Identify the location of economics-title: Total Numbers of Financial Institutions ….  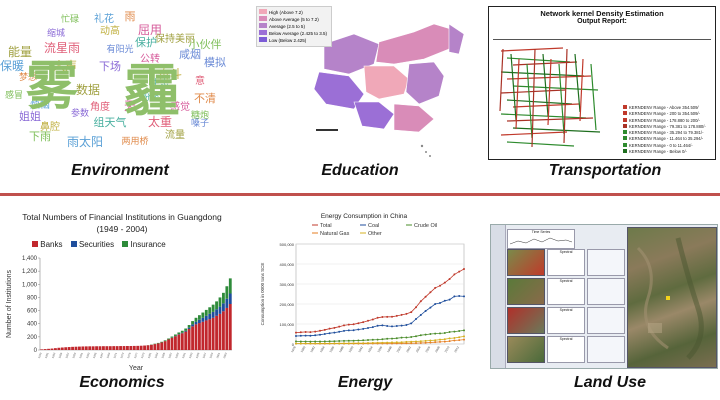
(122, 217).